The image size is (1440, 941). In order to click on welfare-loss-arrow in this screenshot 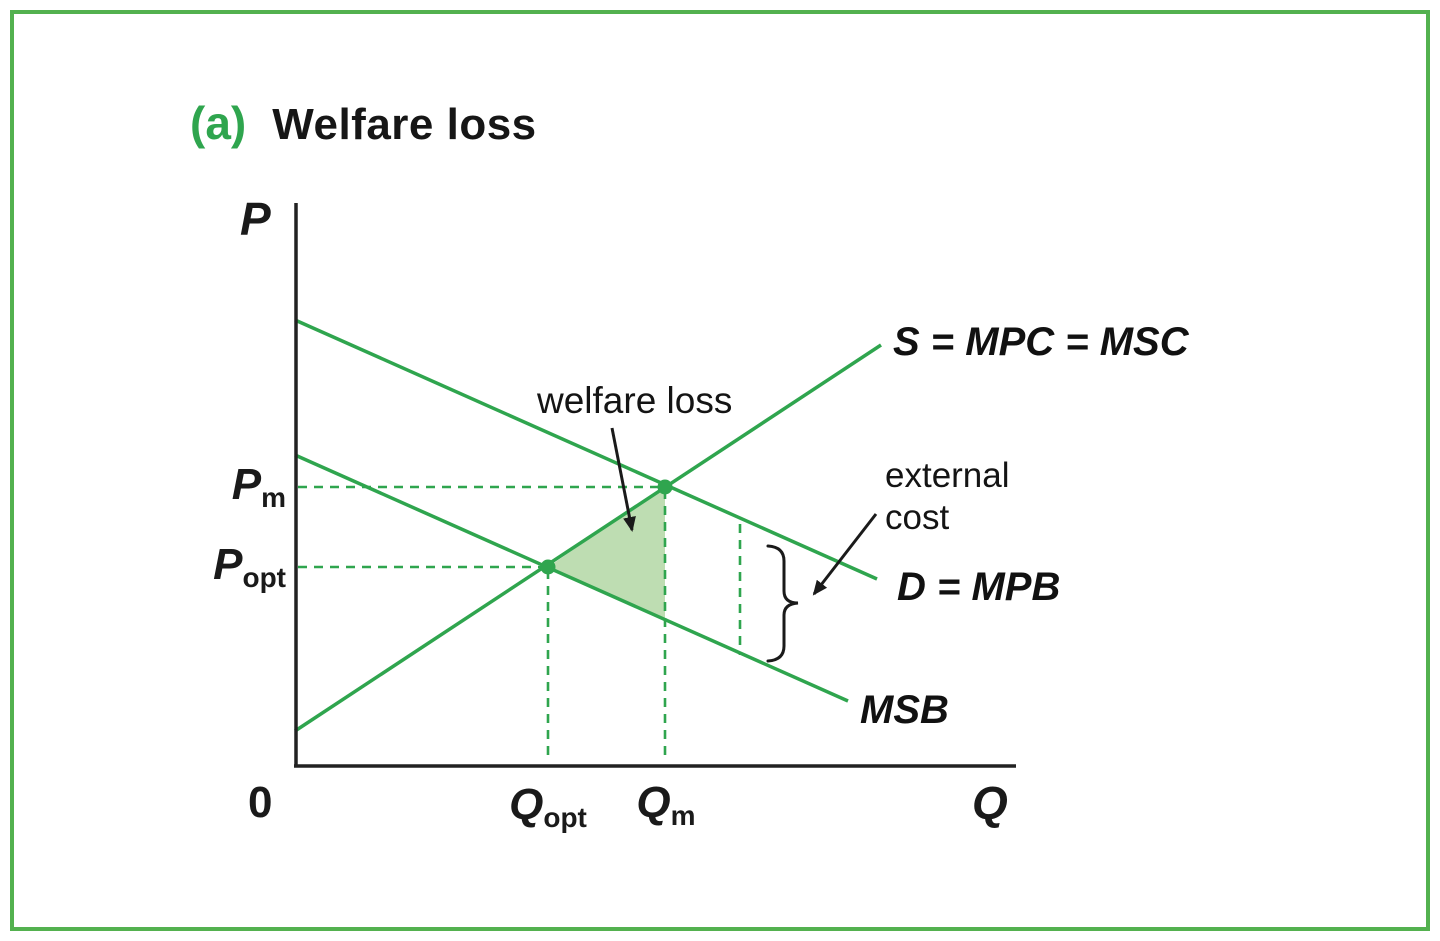, I will do `click(623, 479)`.